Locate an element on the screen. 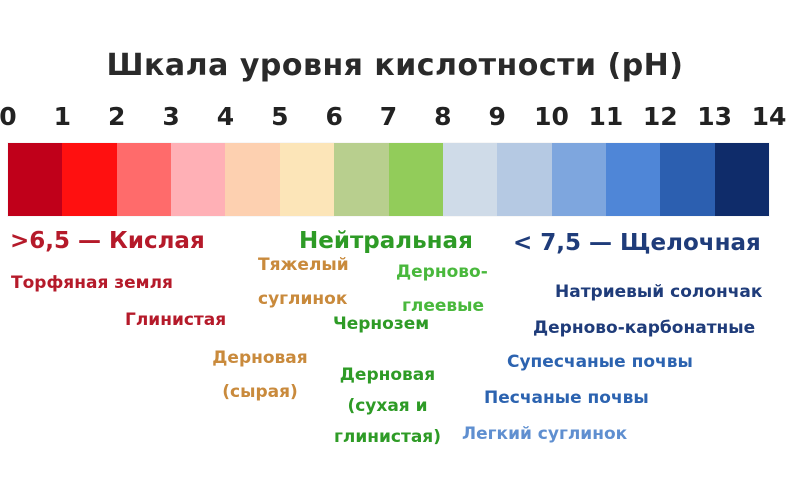 The image size is (790, 502). acidic-heading: >6,5 — Кислая is located at coordinates (107, 241).